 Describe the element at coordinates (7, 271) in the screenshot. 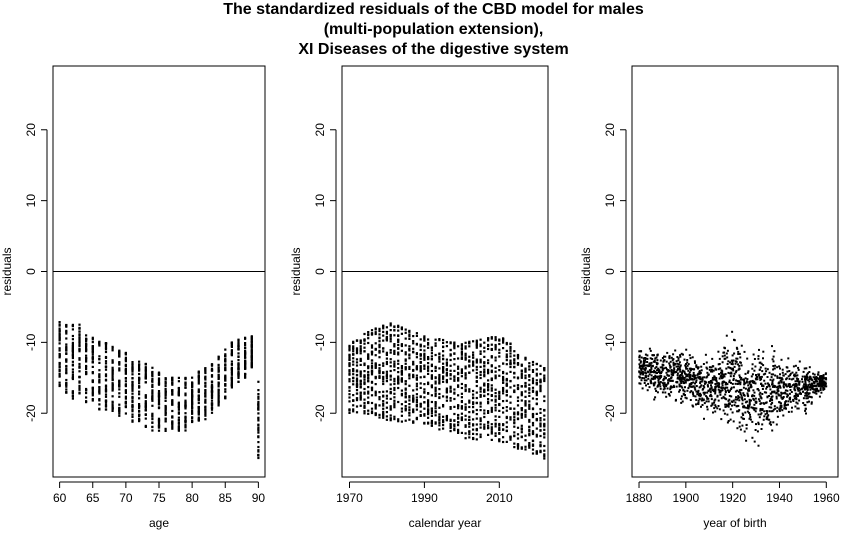

I see `y-axis-label: residuals` at that location.